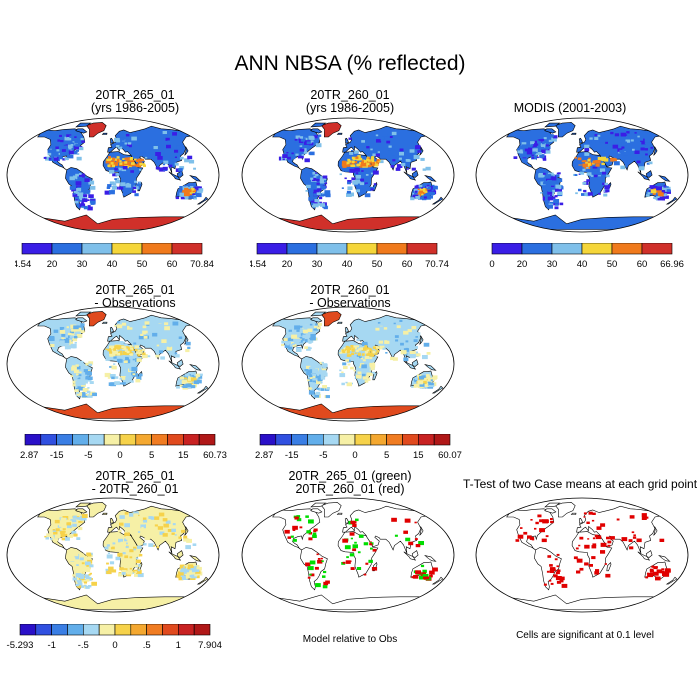 The image size is (700, 700). What do you see at coordinates (135, 108) in the screenshot?
I see `panel-title-line: (yrs 1986-2005)` at bounding box center [135, 108].